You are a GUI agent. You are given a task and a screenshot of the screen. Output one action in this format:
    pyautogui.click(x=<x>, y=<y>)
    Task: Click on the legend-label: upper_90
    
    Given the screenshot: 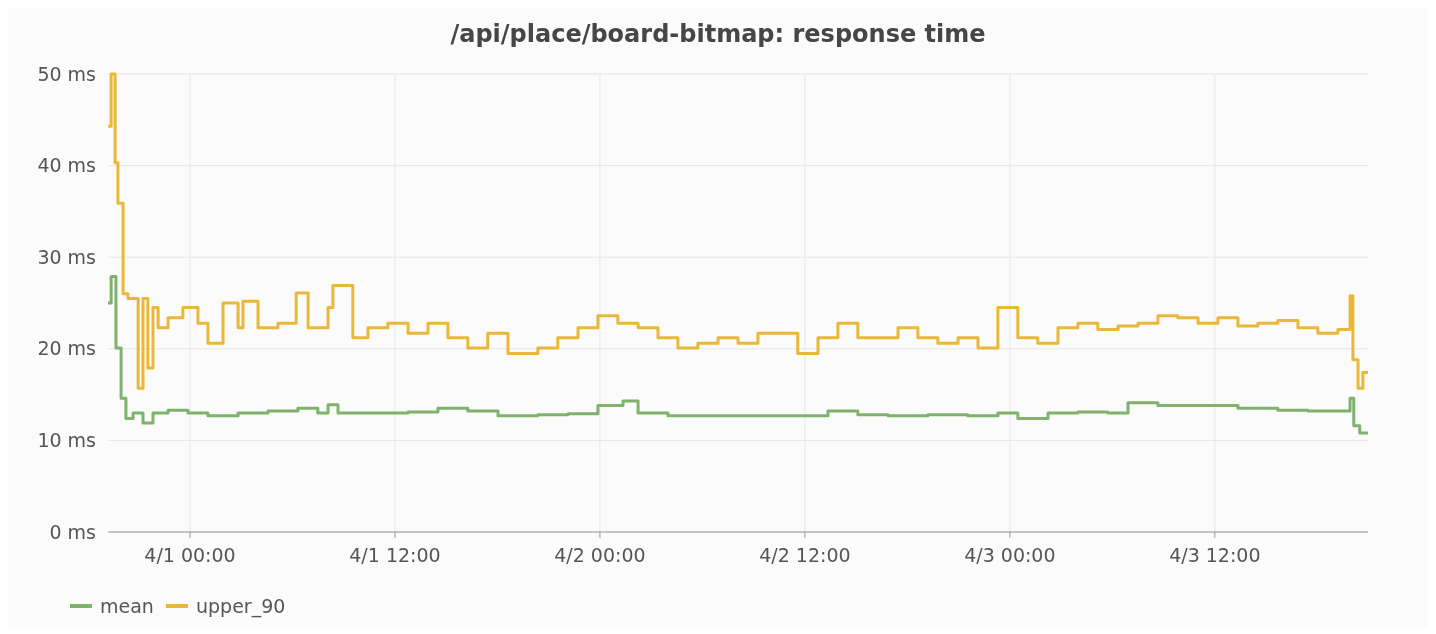 What is the action you would take?
    pyautogui.click(x=241, y=606)
    